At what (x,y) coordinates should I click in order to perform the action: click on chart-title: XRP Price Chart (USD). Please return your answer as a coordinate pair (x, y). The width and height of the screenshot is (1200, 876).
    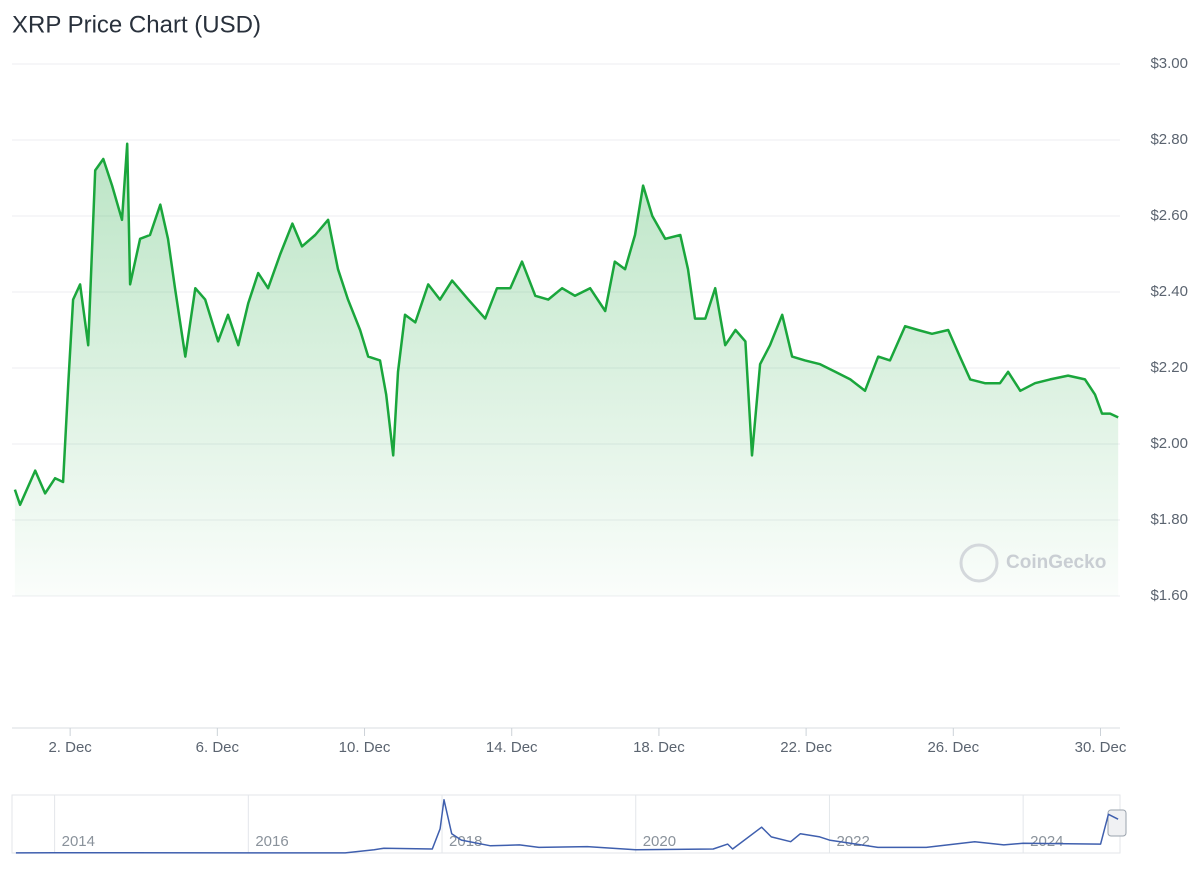
    Looking at the image, I should click on (136, 24).